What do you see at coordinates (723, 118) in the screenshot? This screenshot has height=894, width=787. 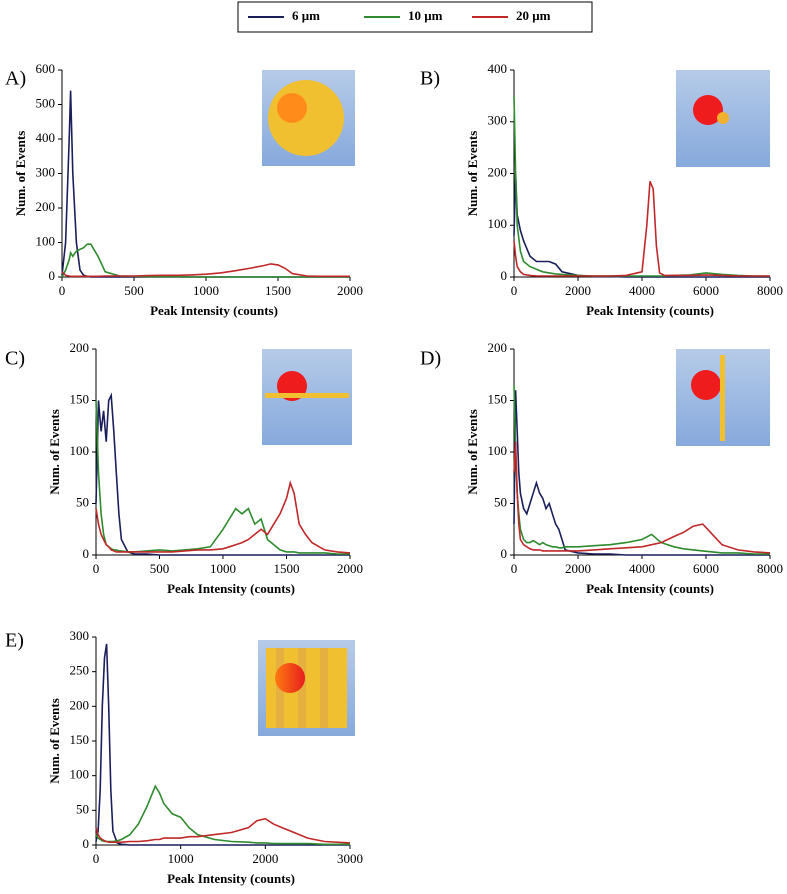 I see `inset-b` at bounding box center [723, 118].